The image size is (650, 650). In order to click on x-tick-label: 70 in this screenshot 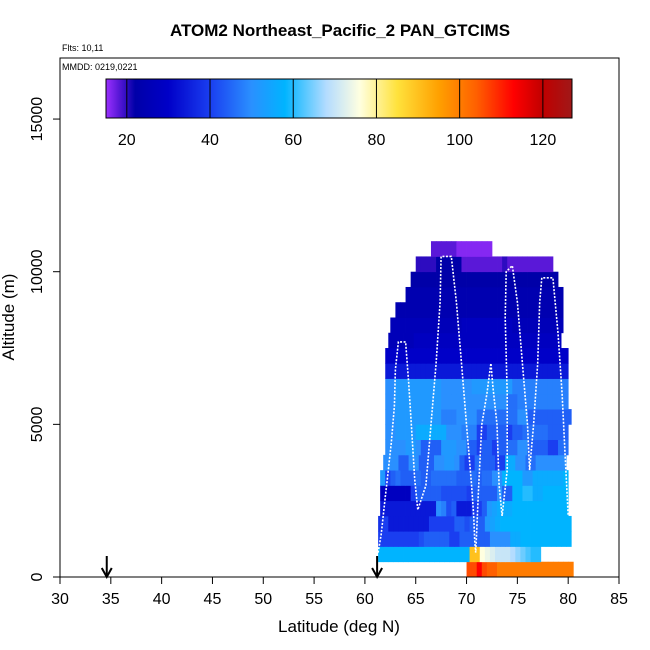, I will do `click(467, 599)`.